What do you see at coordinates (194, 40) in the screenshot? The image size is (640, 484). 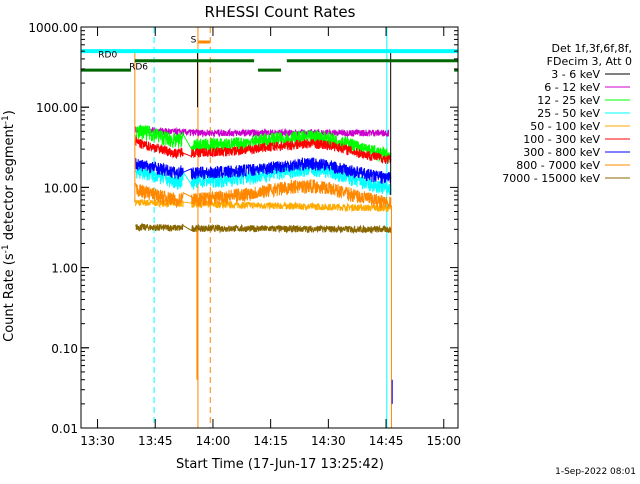 I see `state-label-s: S` at bounding box center [194, 40].